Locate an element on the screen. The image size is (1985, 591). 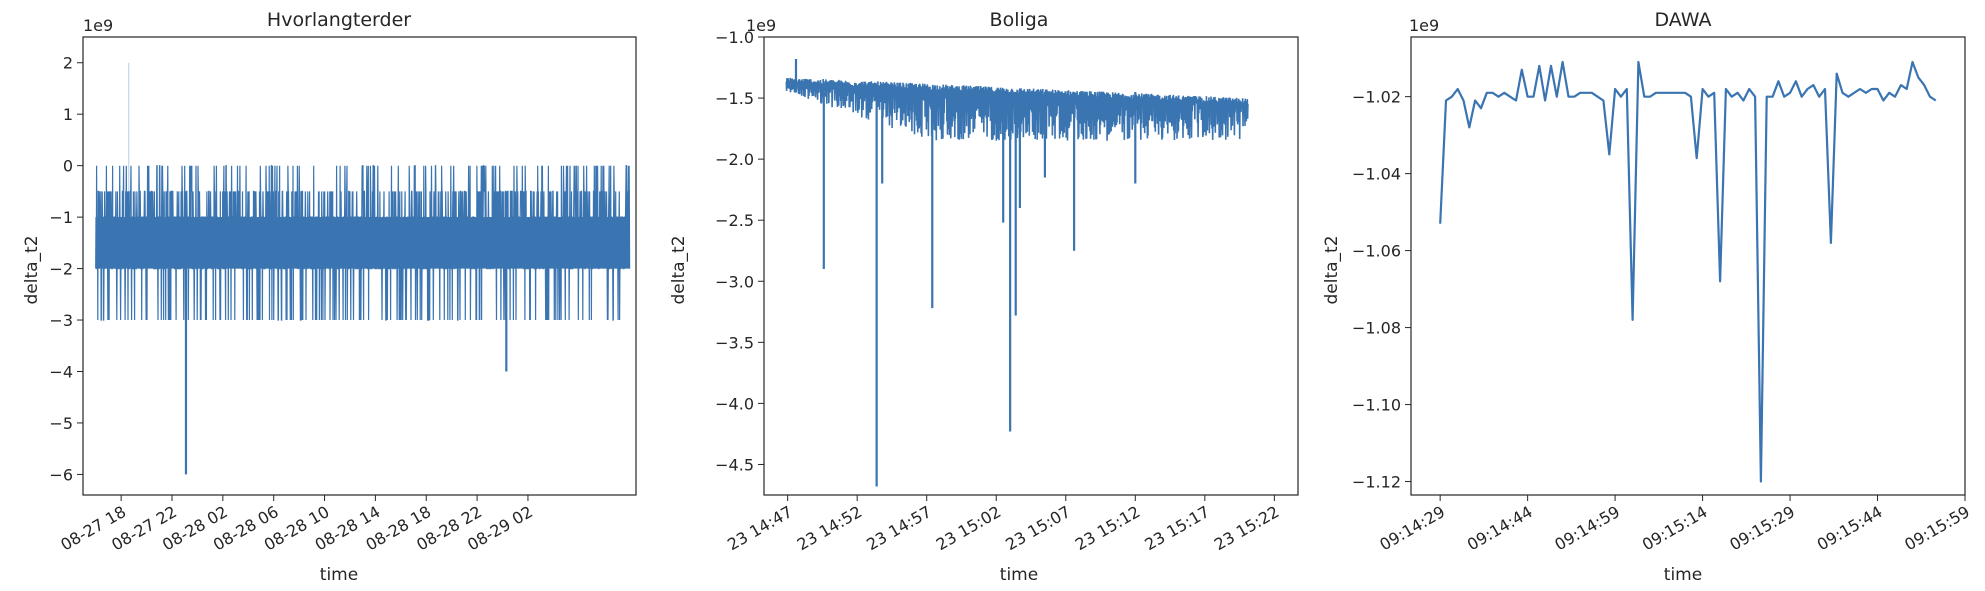
chart-title: DAWA is located at coordinates (1683, 20).